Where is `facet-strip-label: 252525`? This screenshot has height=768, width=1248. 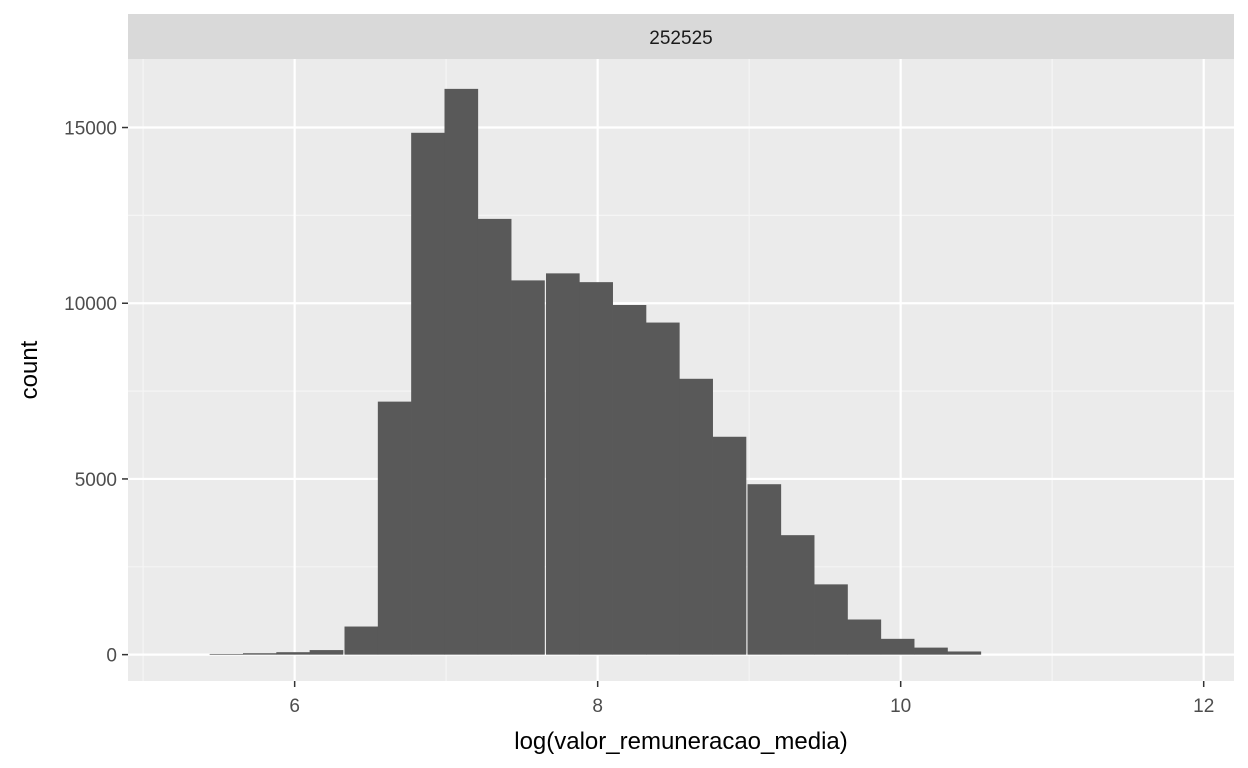
facet-strip-label: 252525 is located at coordinates (680, 38).